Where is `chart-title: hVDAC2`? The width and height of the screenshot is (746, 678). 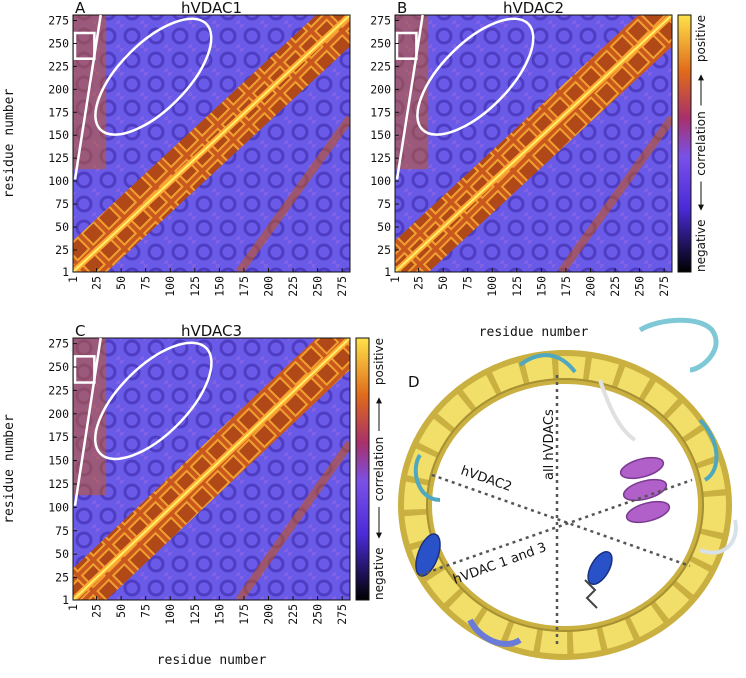
chart-title: hVDAC2 is located at coordinates (533, 8).